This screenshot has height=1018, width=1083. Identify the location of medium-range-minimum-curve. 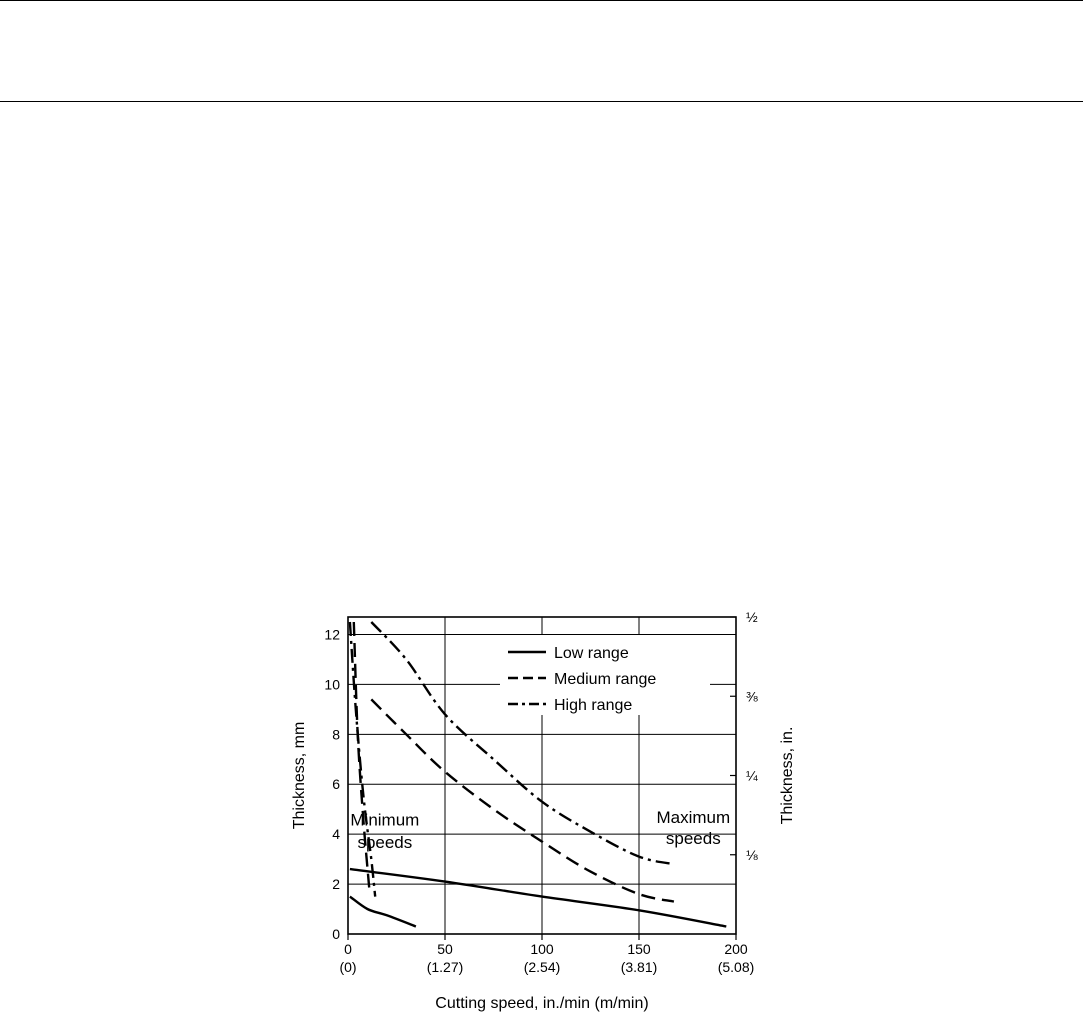
(361, 755).